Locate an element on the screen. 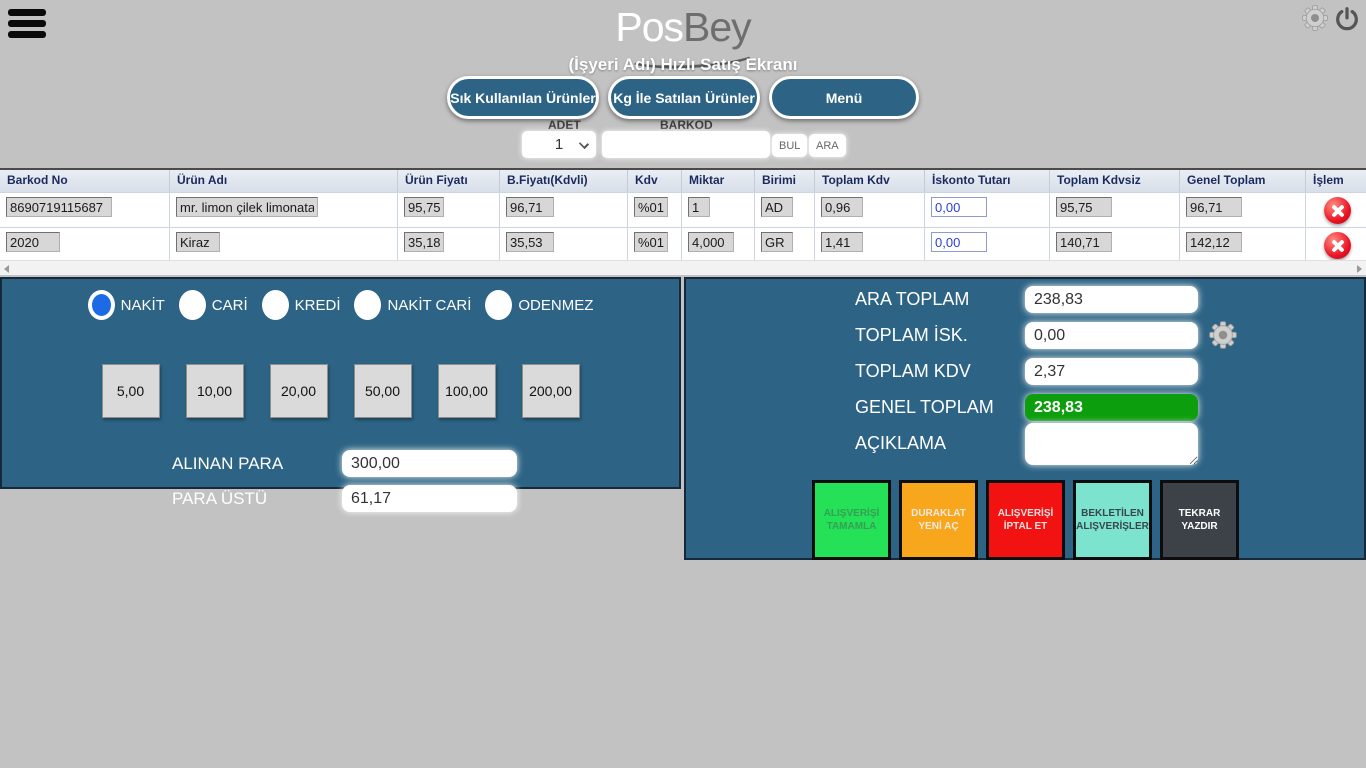 Image resolution: width=1366 pixels, height=768 pixels. toplam-kdv-label: TOPLAM KDV is located at coordinates (913, 371).